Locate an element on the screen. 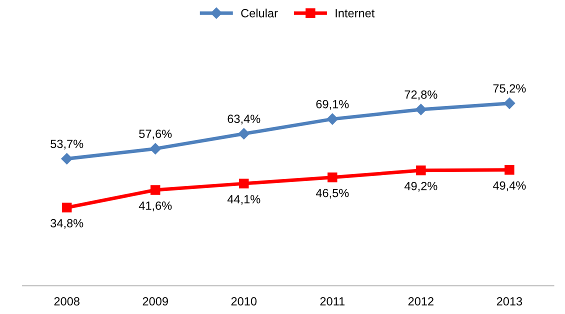  data-label: 69,1% is located at coordinates (332, 105).